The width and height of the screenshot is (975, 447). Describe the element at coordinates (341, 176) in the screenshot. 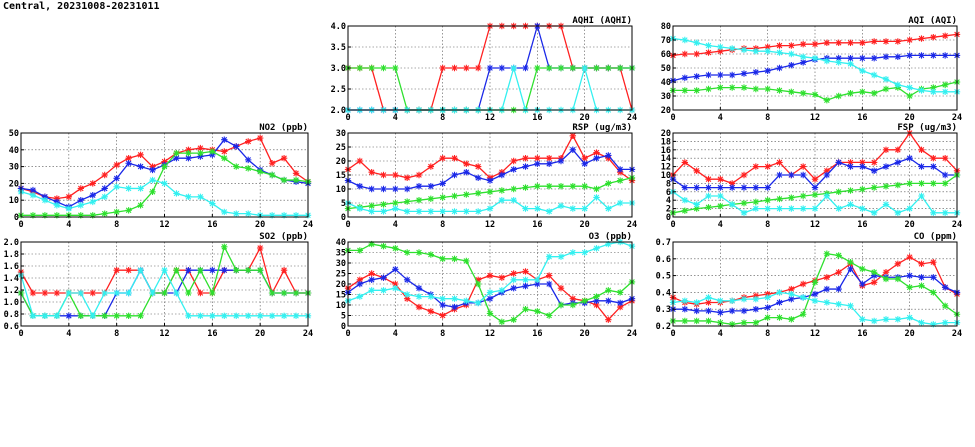

I see `y-tick-label: 15` at that location.